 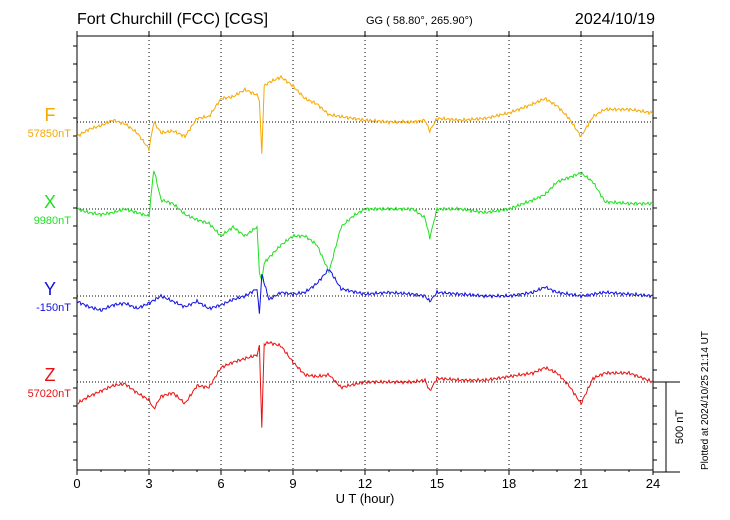 What do you see at coordinates (148, 483) in the screenshot?
I see `x-tick-label: 3` at bounding box center [148, 483].